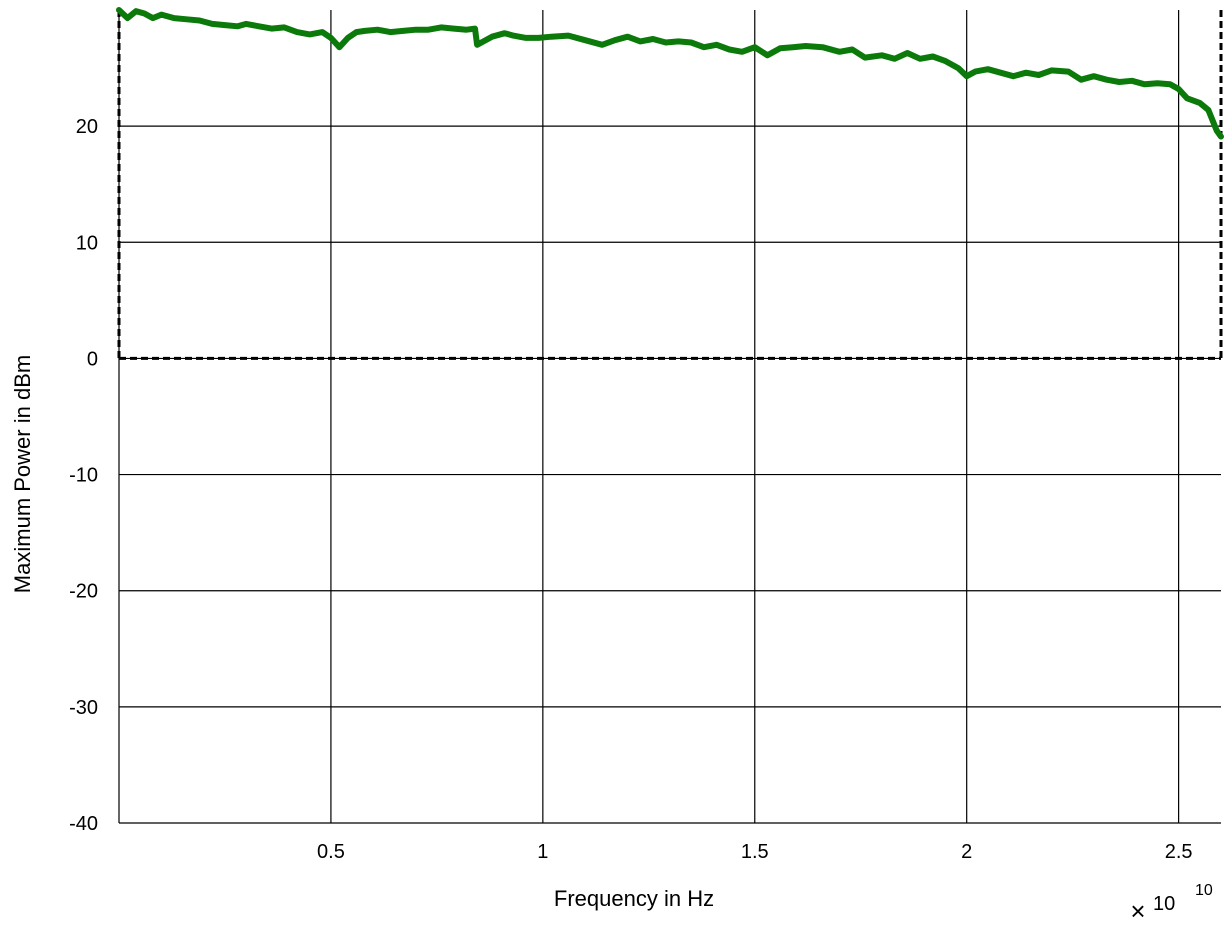  I want to click on x-exponent-label: × 10 10, so click(1171, 904).